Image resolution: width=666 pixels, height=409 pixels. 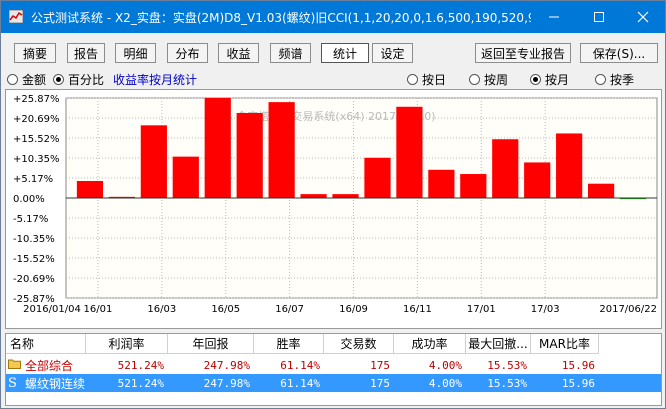 I want to click on column-header: 年回报, so click(x=211, y=344).